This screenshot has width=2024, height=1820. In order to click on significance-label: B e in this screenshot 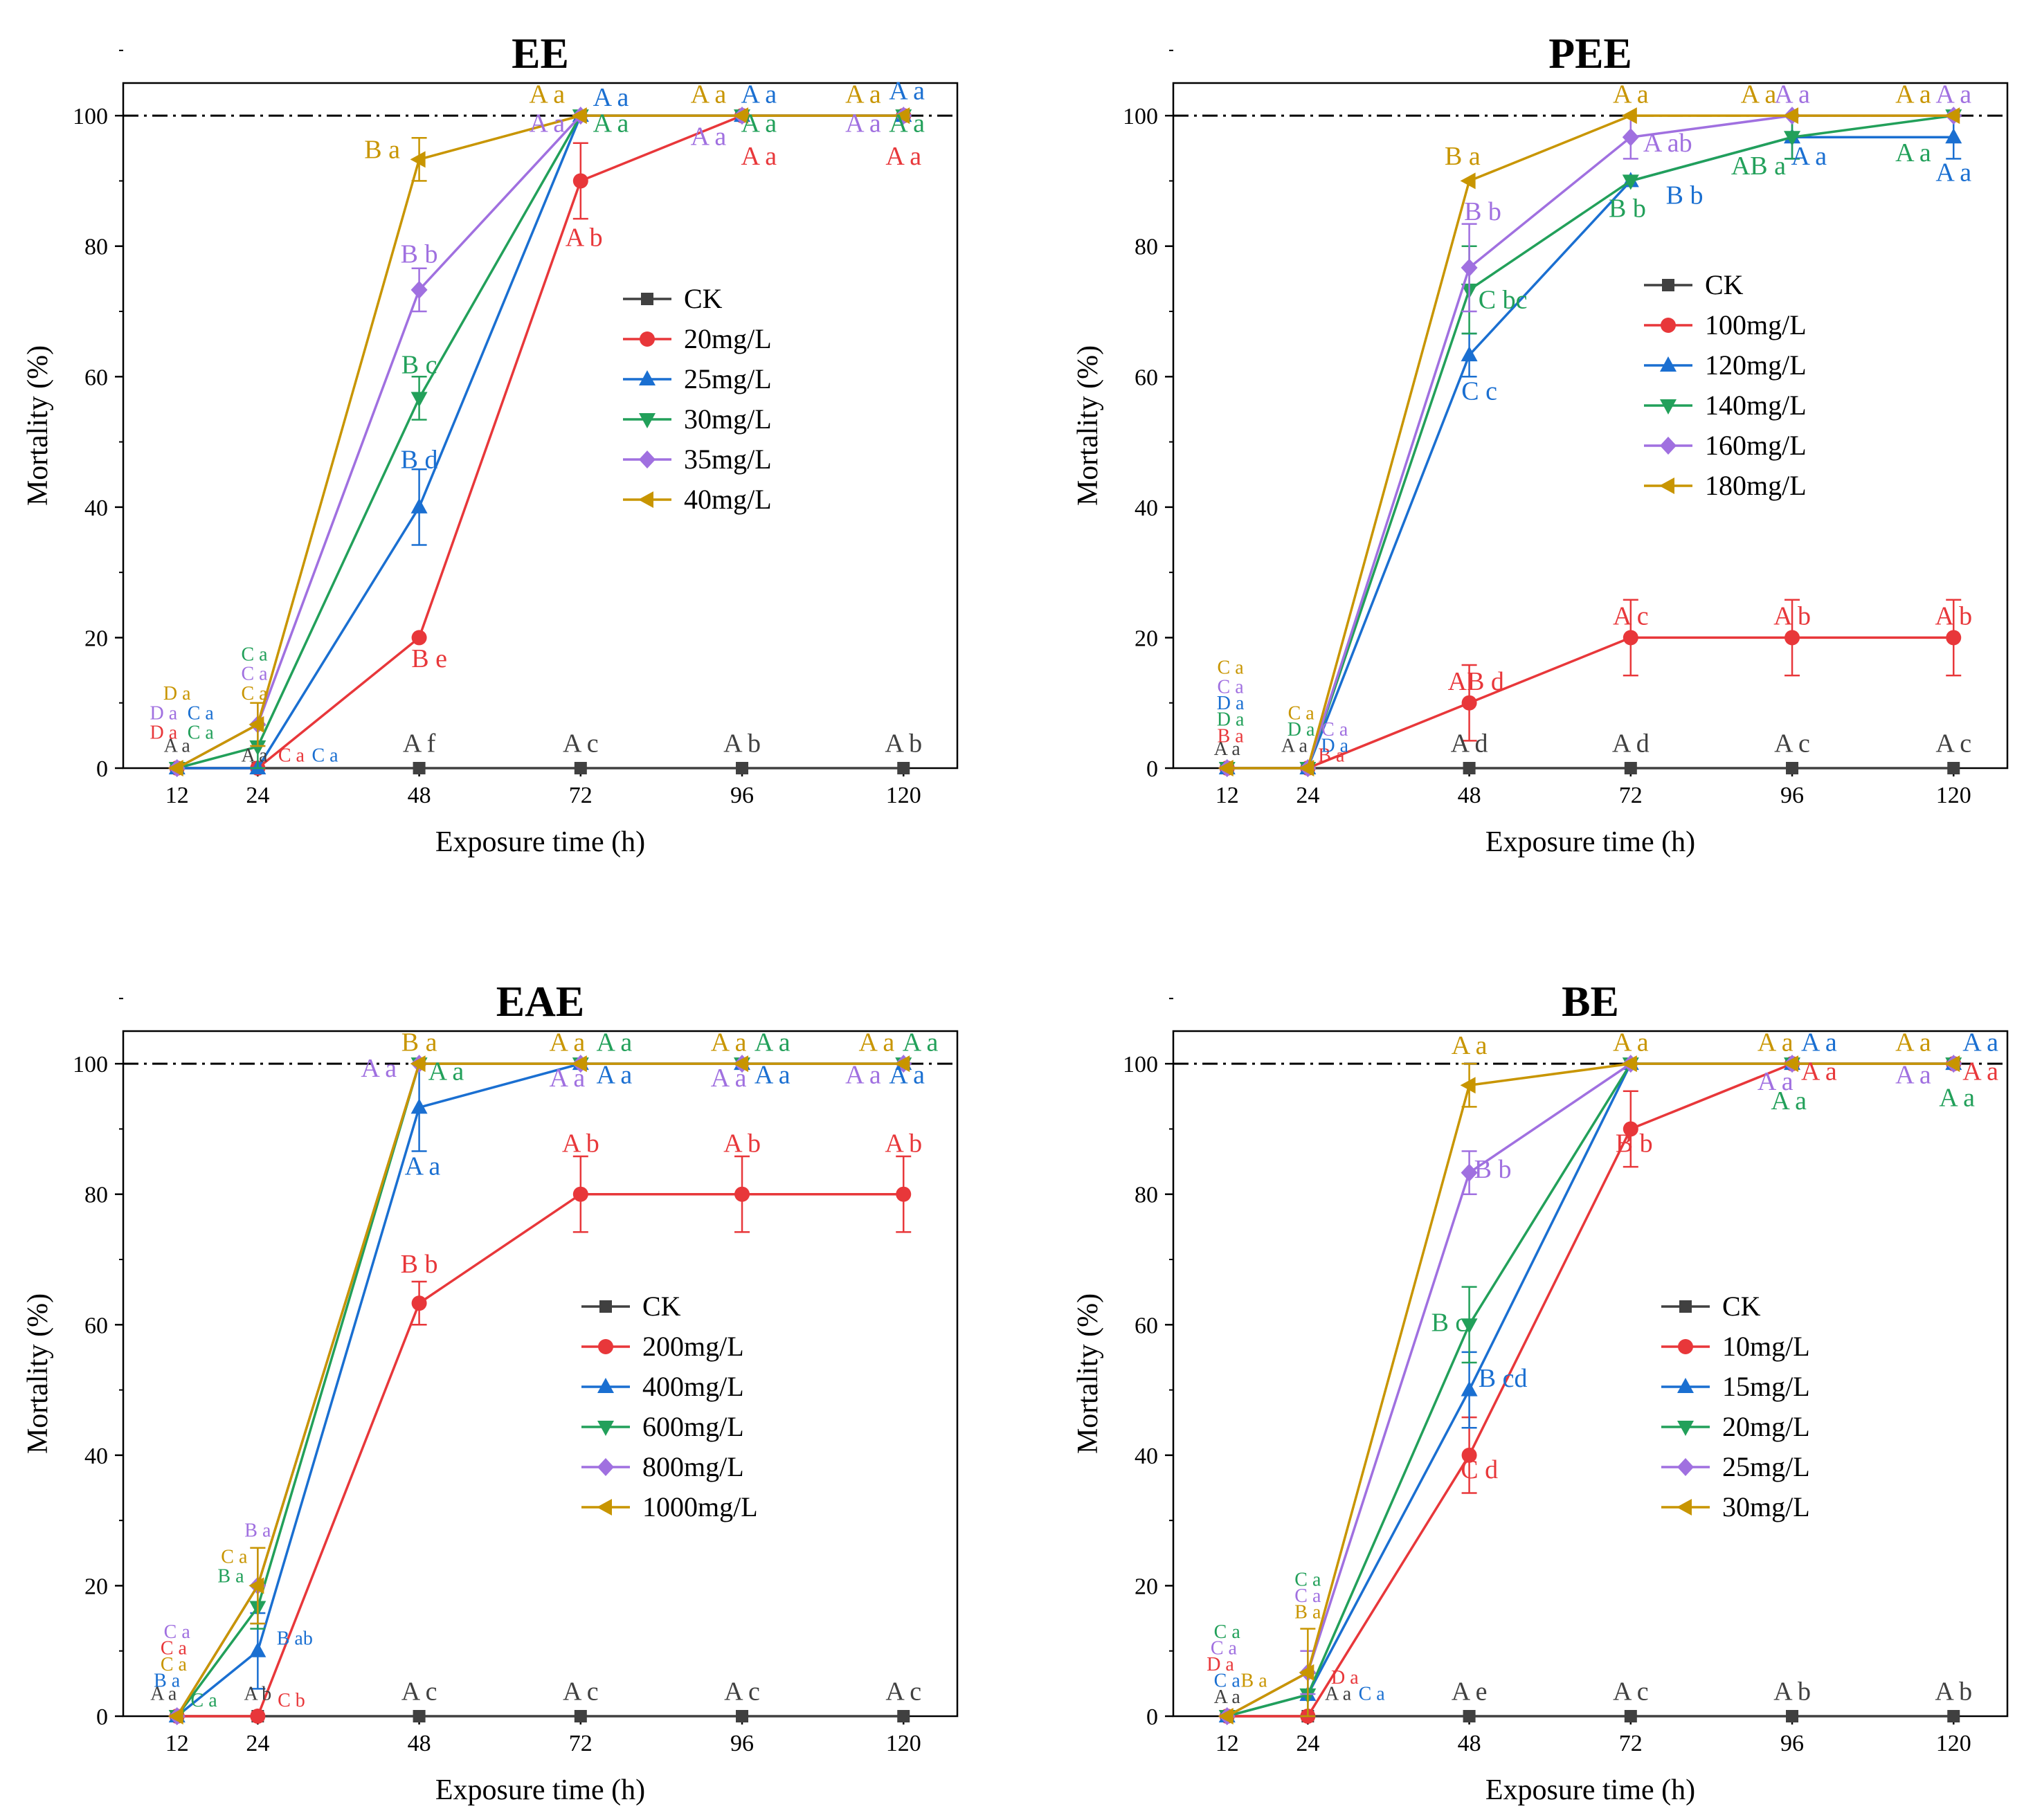, I will do `click(429, 658)`.